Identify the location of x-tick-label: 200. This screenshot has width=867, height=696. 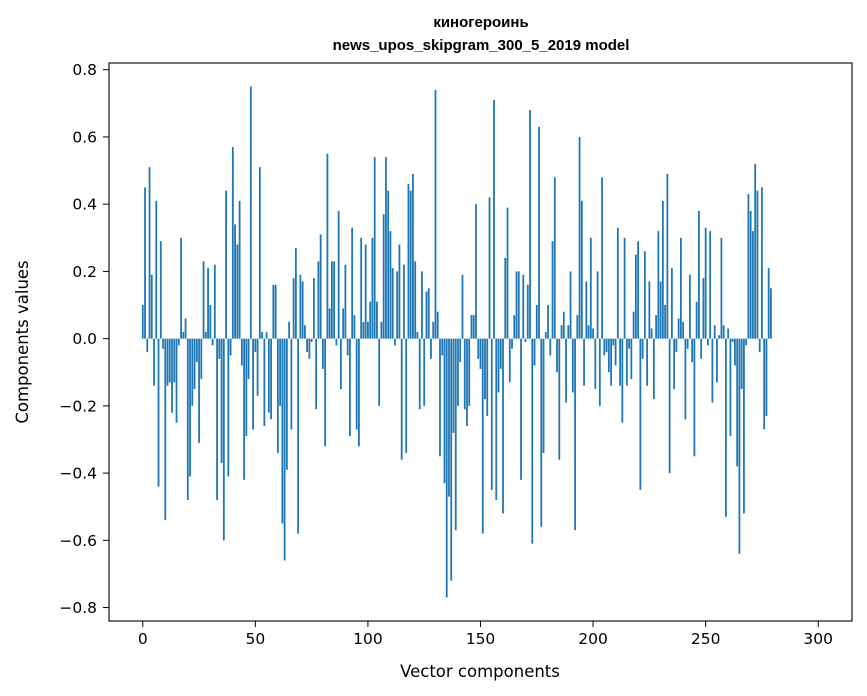
(593, 639).